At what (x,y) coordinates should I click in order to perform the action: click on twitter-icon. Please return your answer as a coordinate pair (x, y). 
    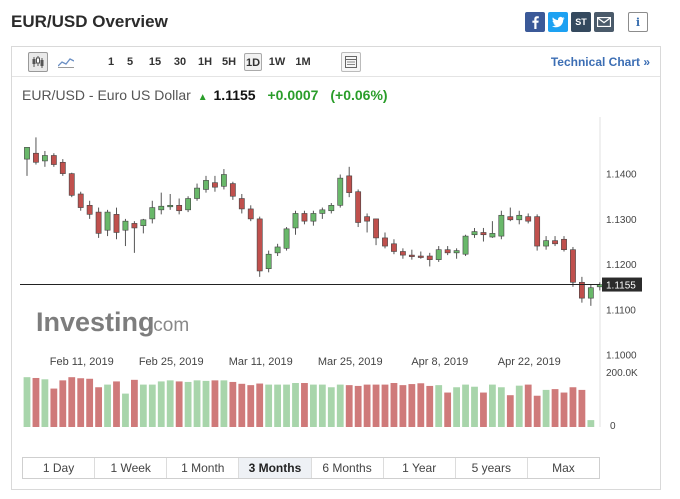
    Looking at the image, I should click on (557, 22).